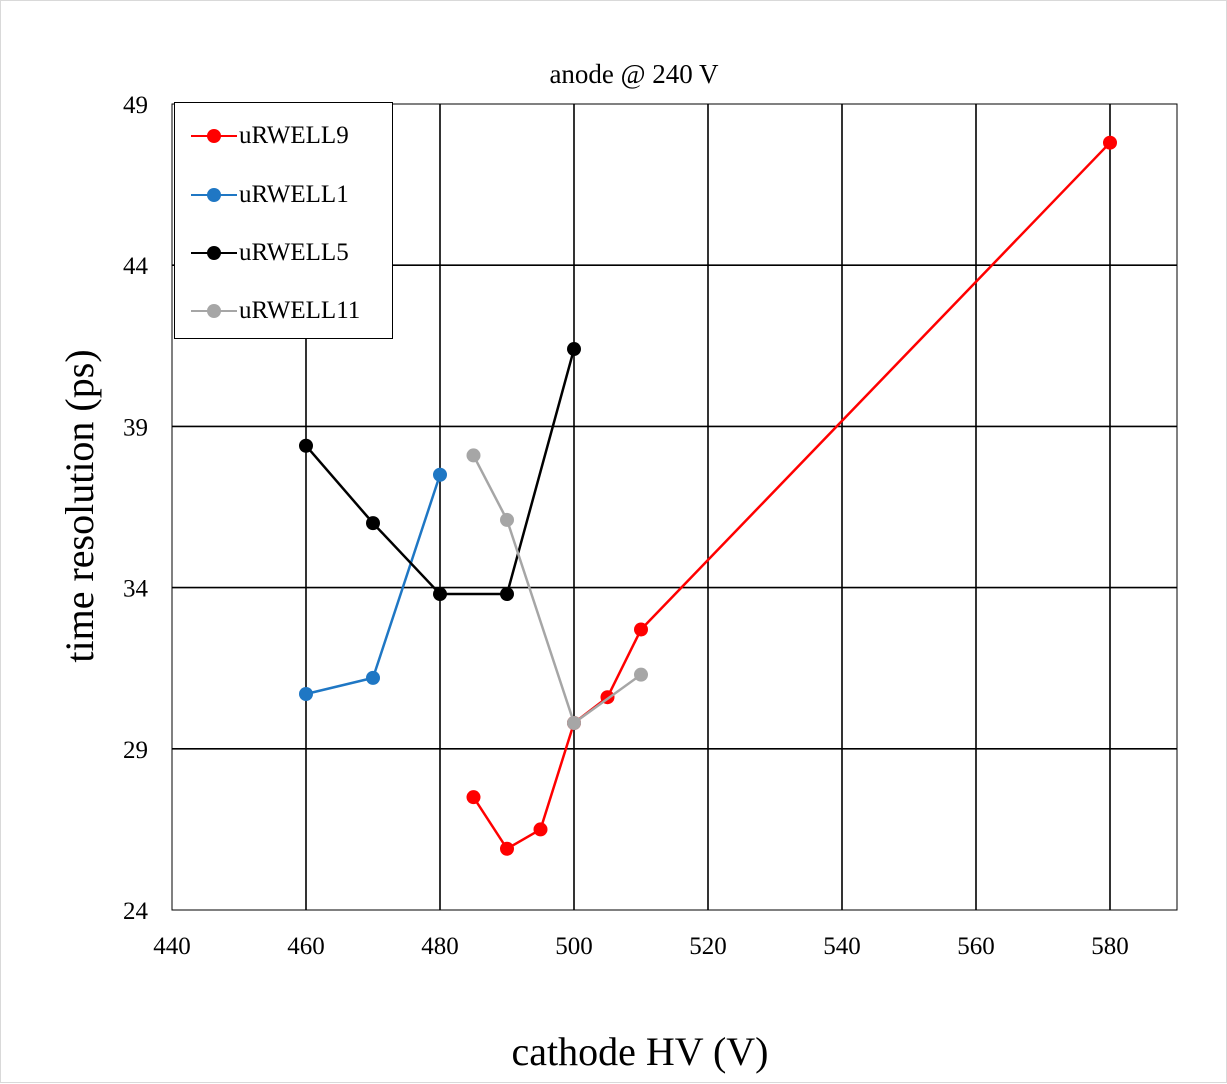 The image size is (1227, 1084). I want to click on x-axis-label: cathode HV (V), so click(640, 1051).